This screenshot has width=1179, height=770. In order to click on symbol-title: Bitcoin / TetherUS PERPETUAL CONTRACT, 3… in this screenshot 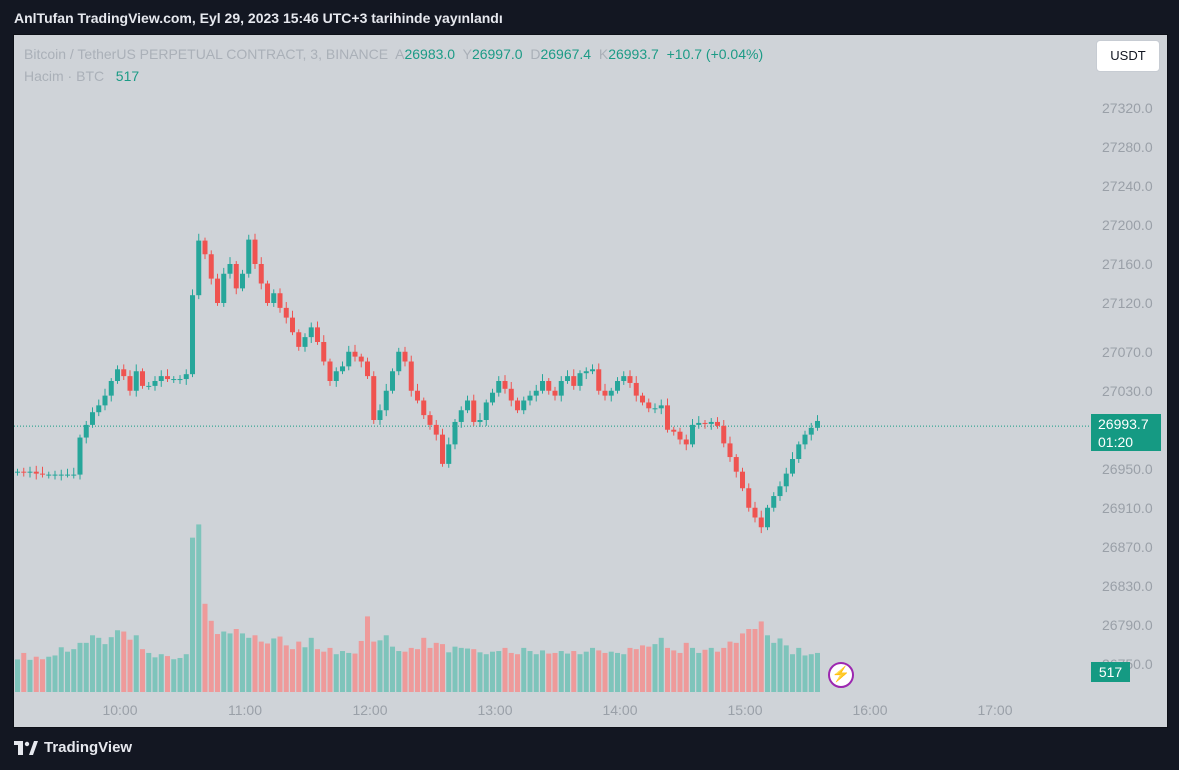, I will do `click(206, 54)`.